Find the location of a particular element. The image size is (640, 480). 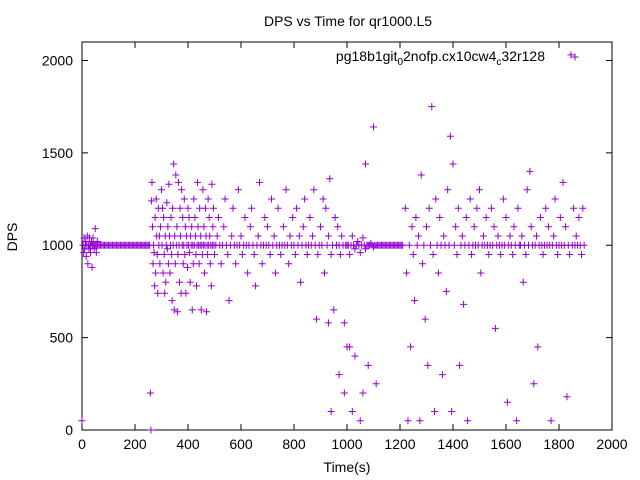

y-tick-label: 1500 is located at coordinates (57, 153).